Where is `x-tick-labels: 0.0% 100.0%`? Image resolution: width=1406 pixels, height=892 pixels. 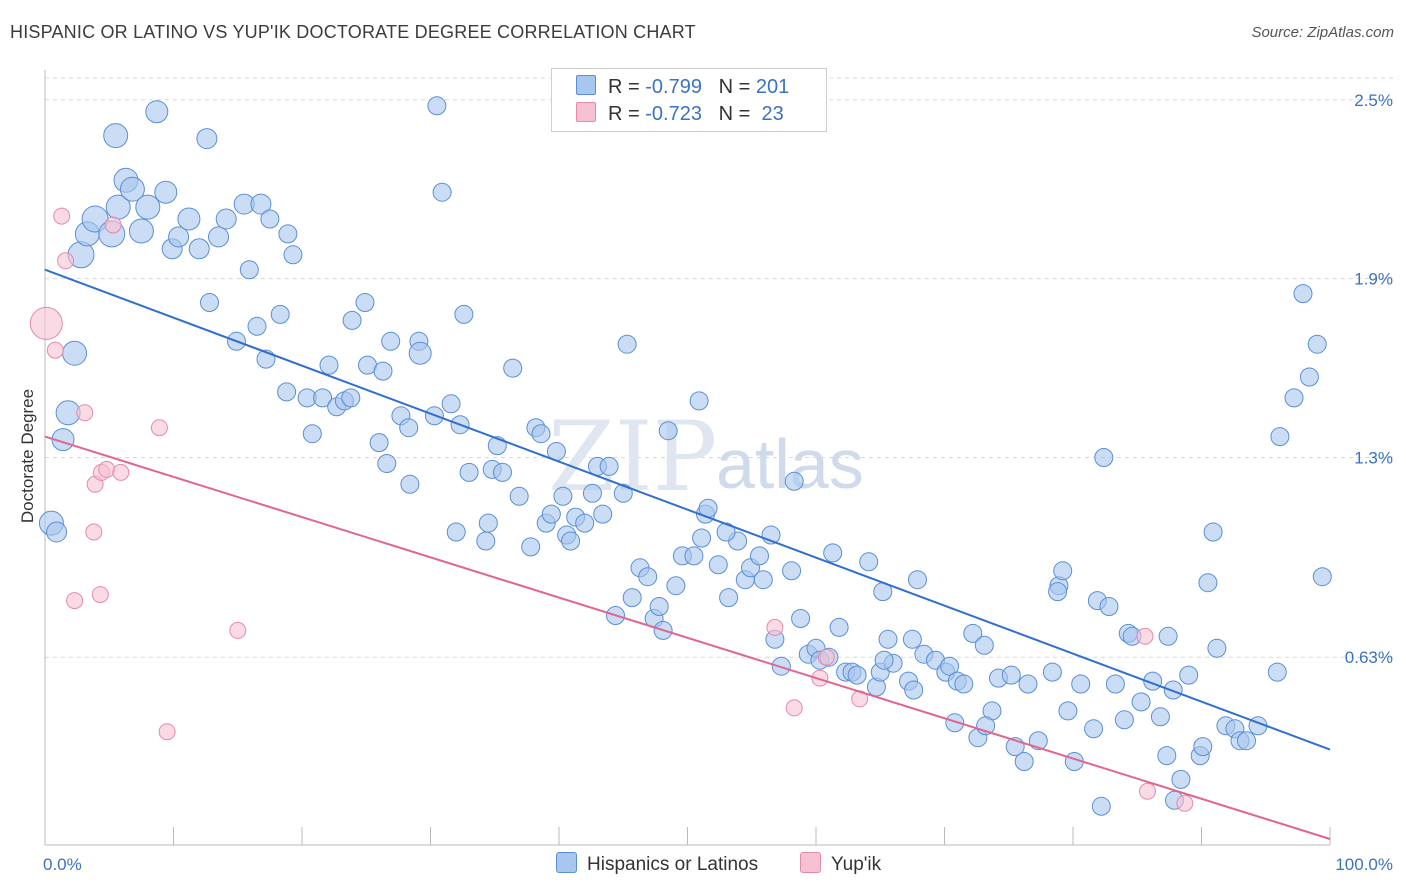 x-tick-labels: 0.0% 100.0% is located at coordinates (718, 864).